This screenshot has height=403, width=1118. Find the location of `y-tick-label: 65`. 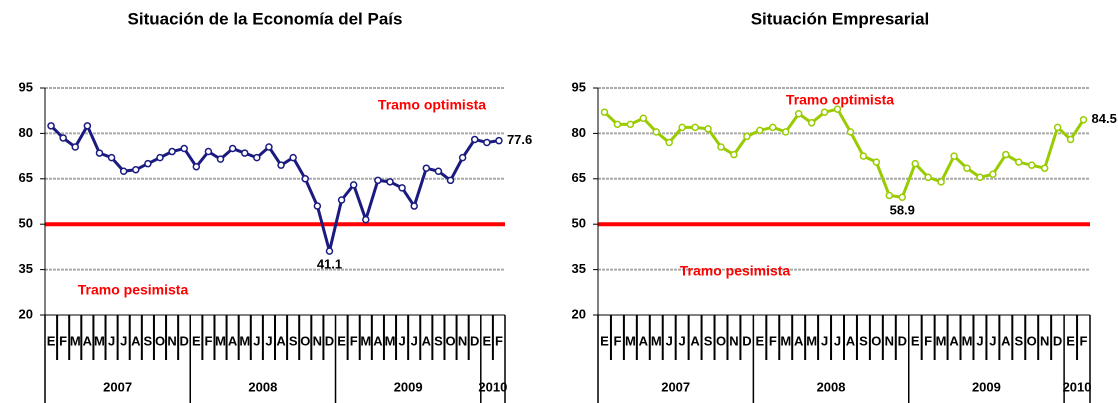

y-tick-label: 65 is located at coordinates (26, 177).